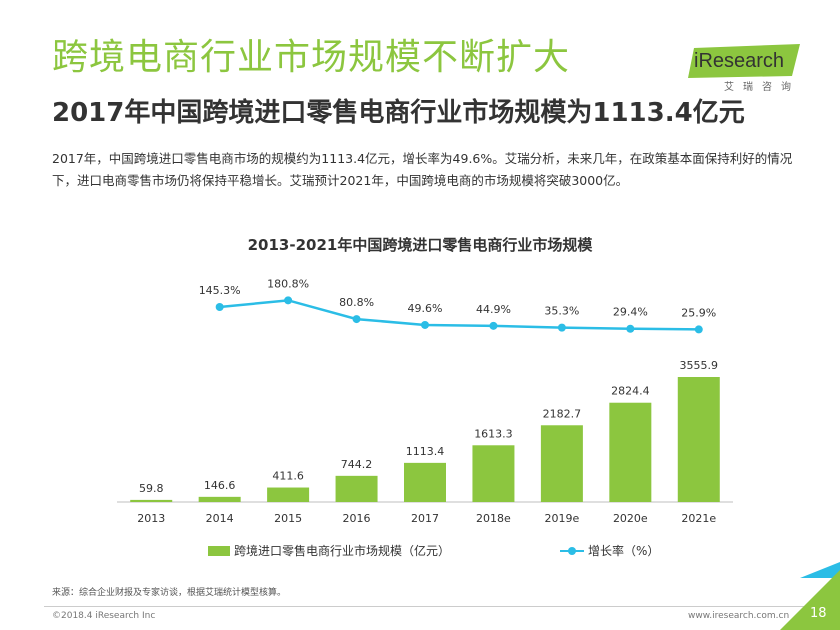  What do you see at coordinates (630, 391) in the screenshot?
I see `bar-label-2020e: 2824.4` at bounding box center [630, 391].